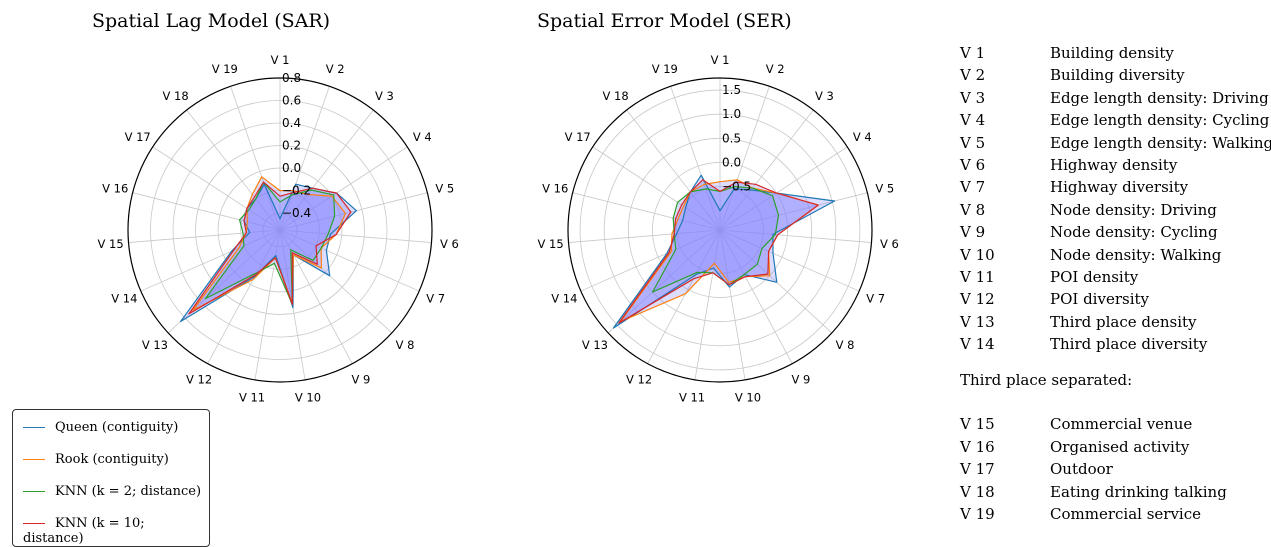 The height and width of the screenshot is (547, 1271). I want to click on variable-row: V 5 Edge length density: Walking, so click(1115, 145).